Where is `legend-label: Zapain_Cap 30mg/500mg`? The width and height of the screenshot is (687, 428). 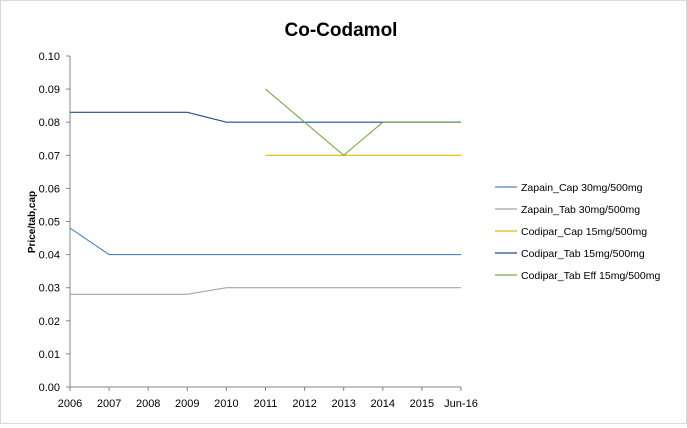
legend-label: Zapain_Cap 30mg/500mg is located at coordinates (582, 188).